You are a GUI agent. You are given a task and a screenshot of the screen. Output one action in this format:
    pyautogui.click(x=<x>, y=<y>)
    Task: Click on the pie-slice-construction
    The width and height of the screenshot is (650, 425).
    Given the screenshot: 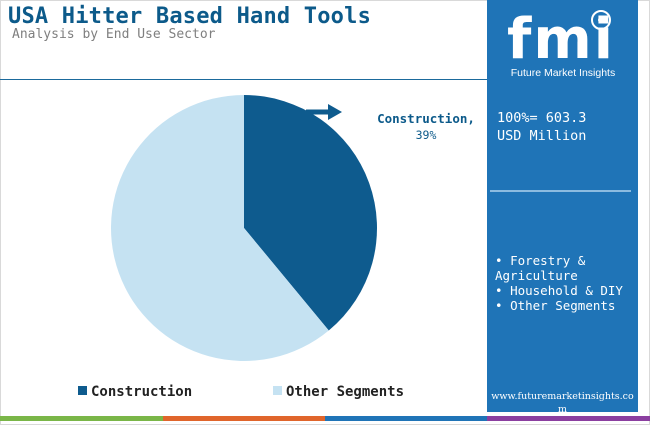 What is the action you would take?
    pyautogui.click(x=311, y=213)
    